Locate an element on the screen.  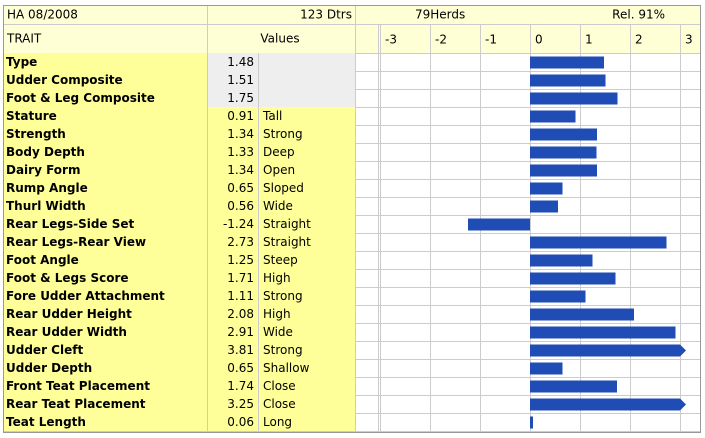
trait-label: Udder Cleft is located at coordinates (44, 350).